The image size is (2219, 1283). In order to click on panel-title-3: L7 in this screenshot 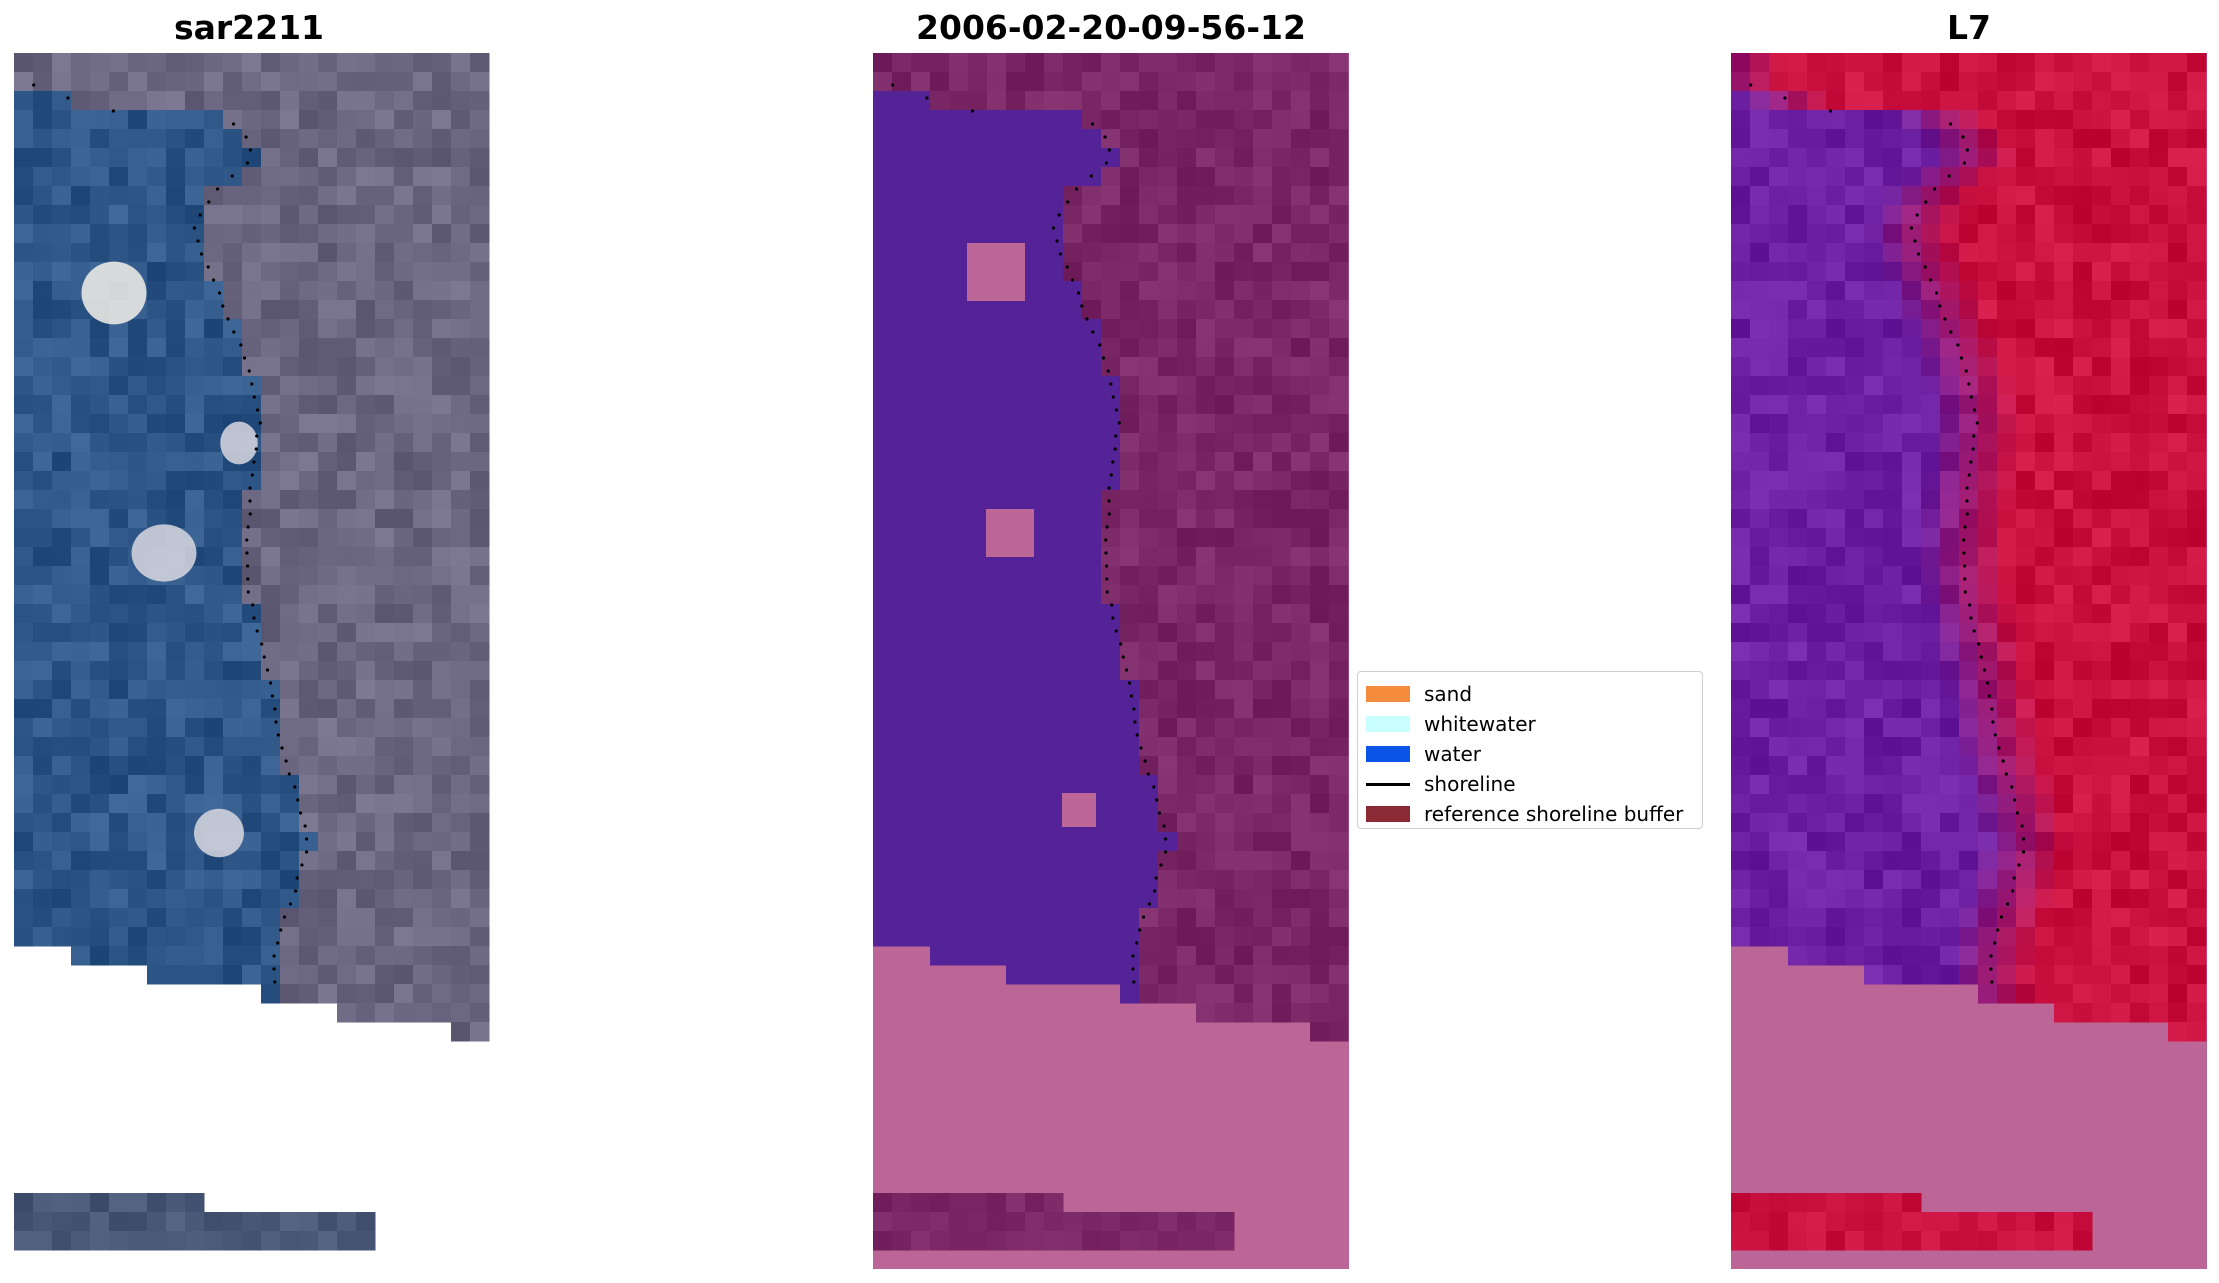, I will do `click(1969, 27)`.